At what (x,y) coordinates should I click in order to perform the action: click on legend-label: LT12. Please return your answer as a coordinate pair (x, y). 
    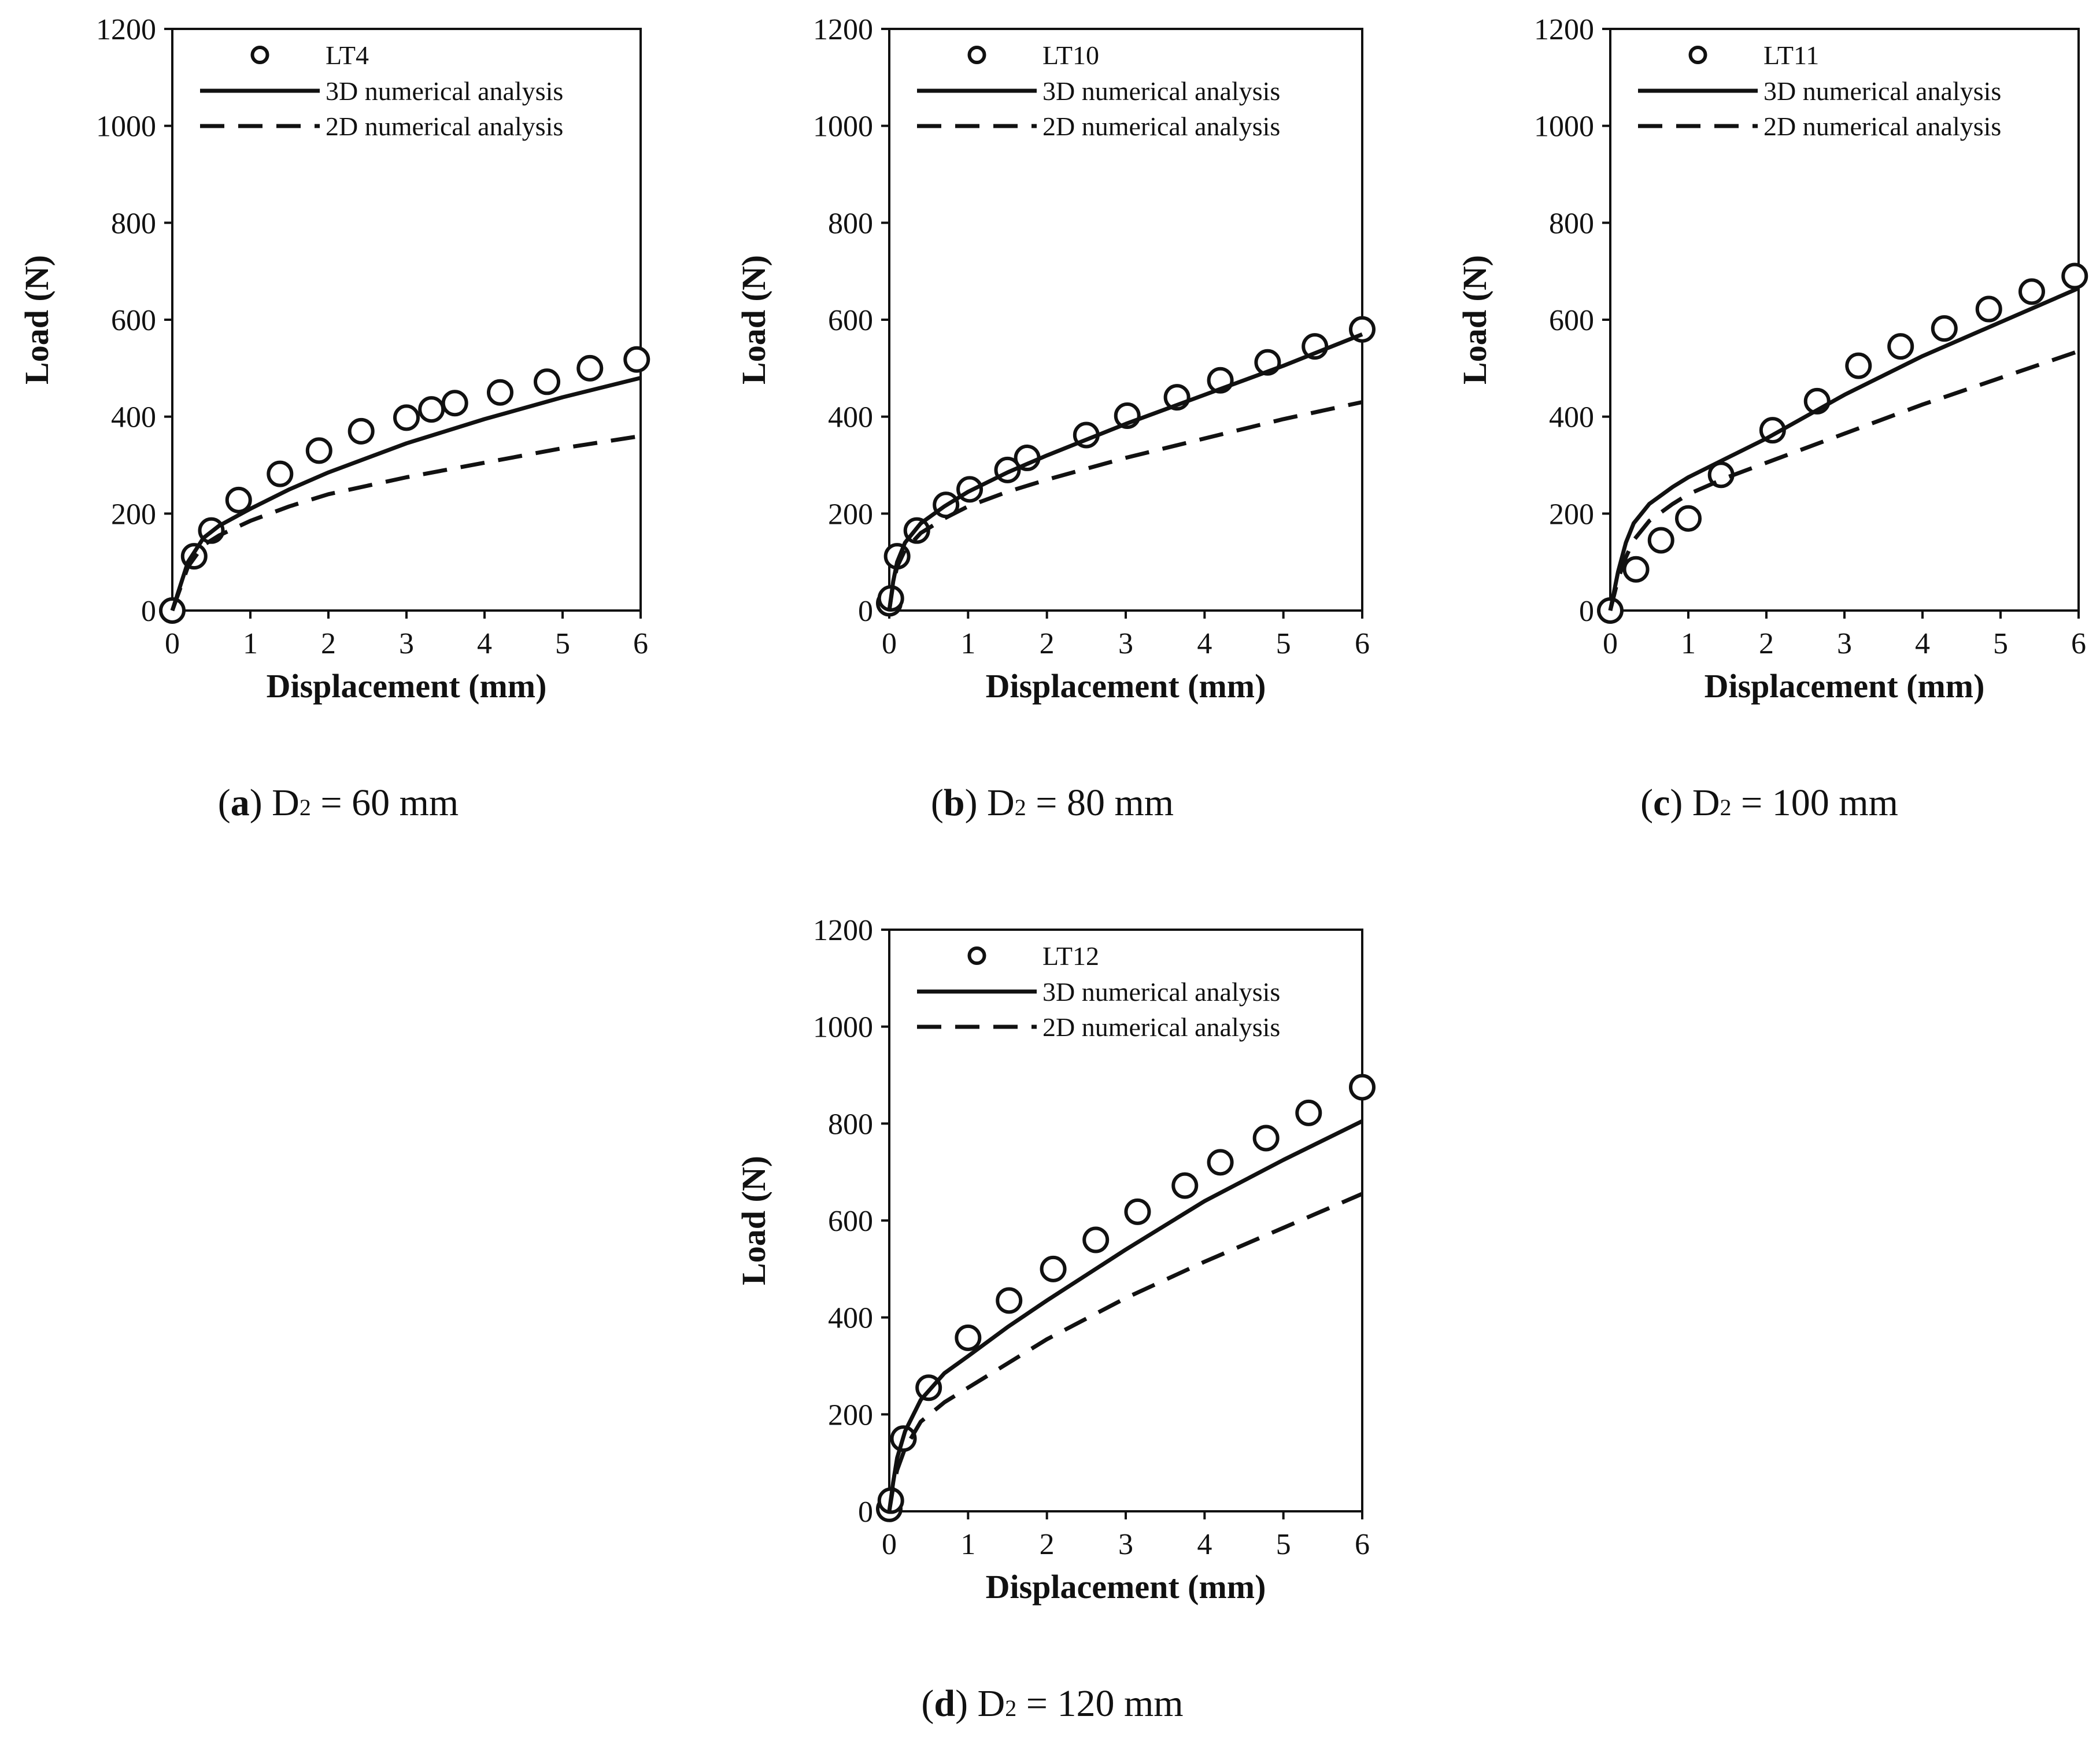
    Looking at the image, I should click on (1070, 956).